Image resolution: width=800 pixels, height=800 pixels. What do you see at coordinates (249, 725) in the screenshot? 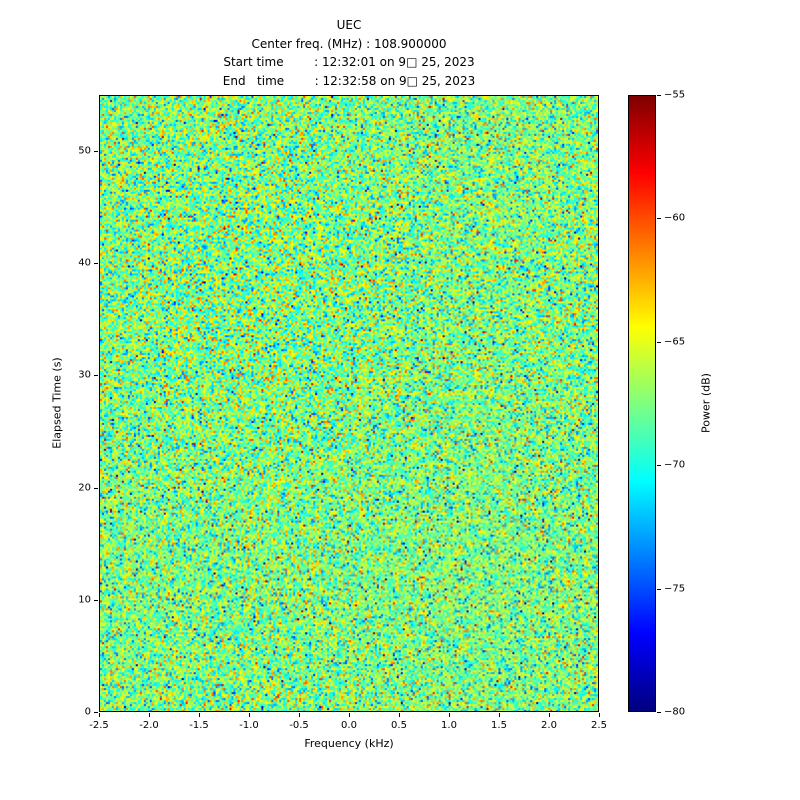
I see `x-tick-label: -1.0` at bounding box center [249, 725].